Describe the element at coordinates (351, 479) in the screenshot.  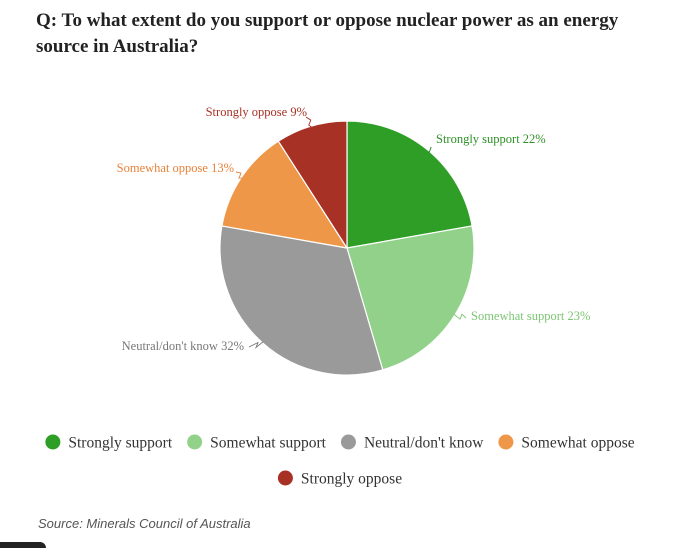
I see `legend-label-strongly-oppose: Strongly oppose` at that location.